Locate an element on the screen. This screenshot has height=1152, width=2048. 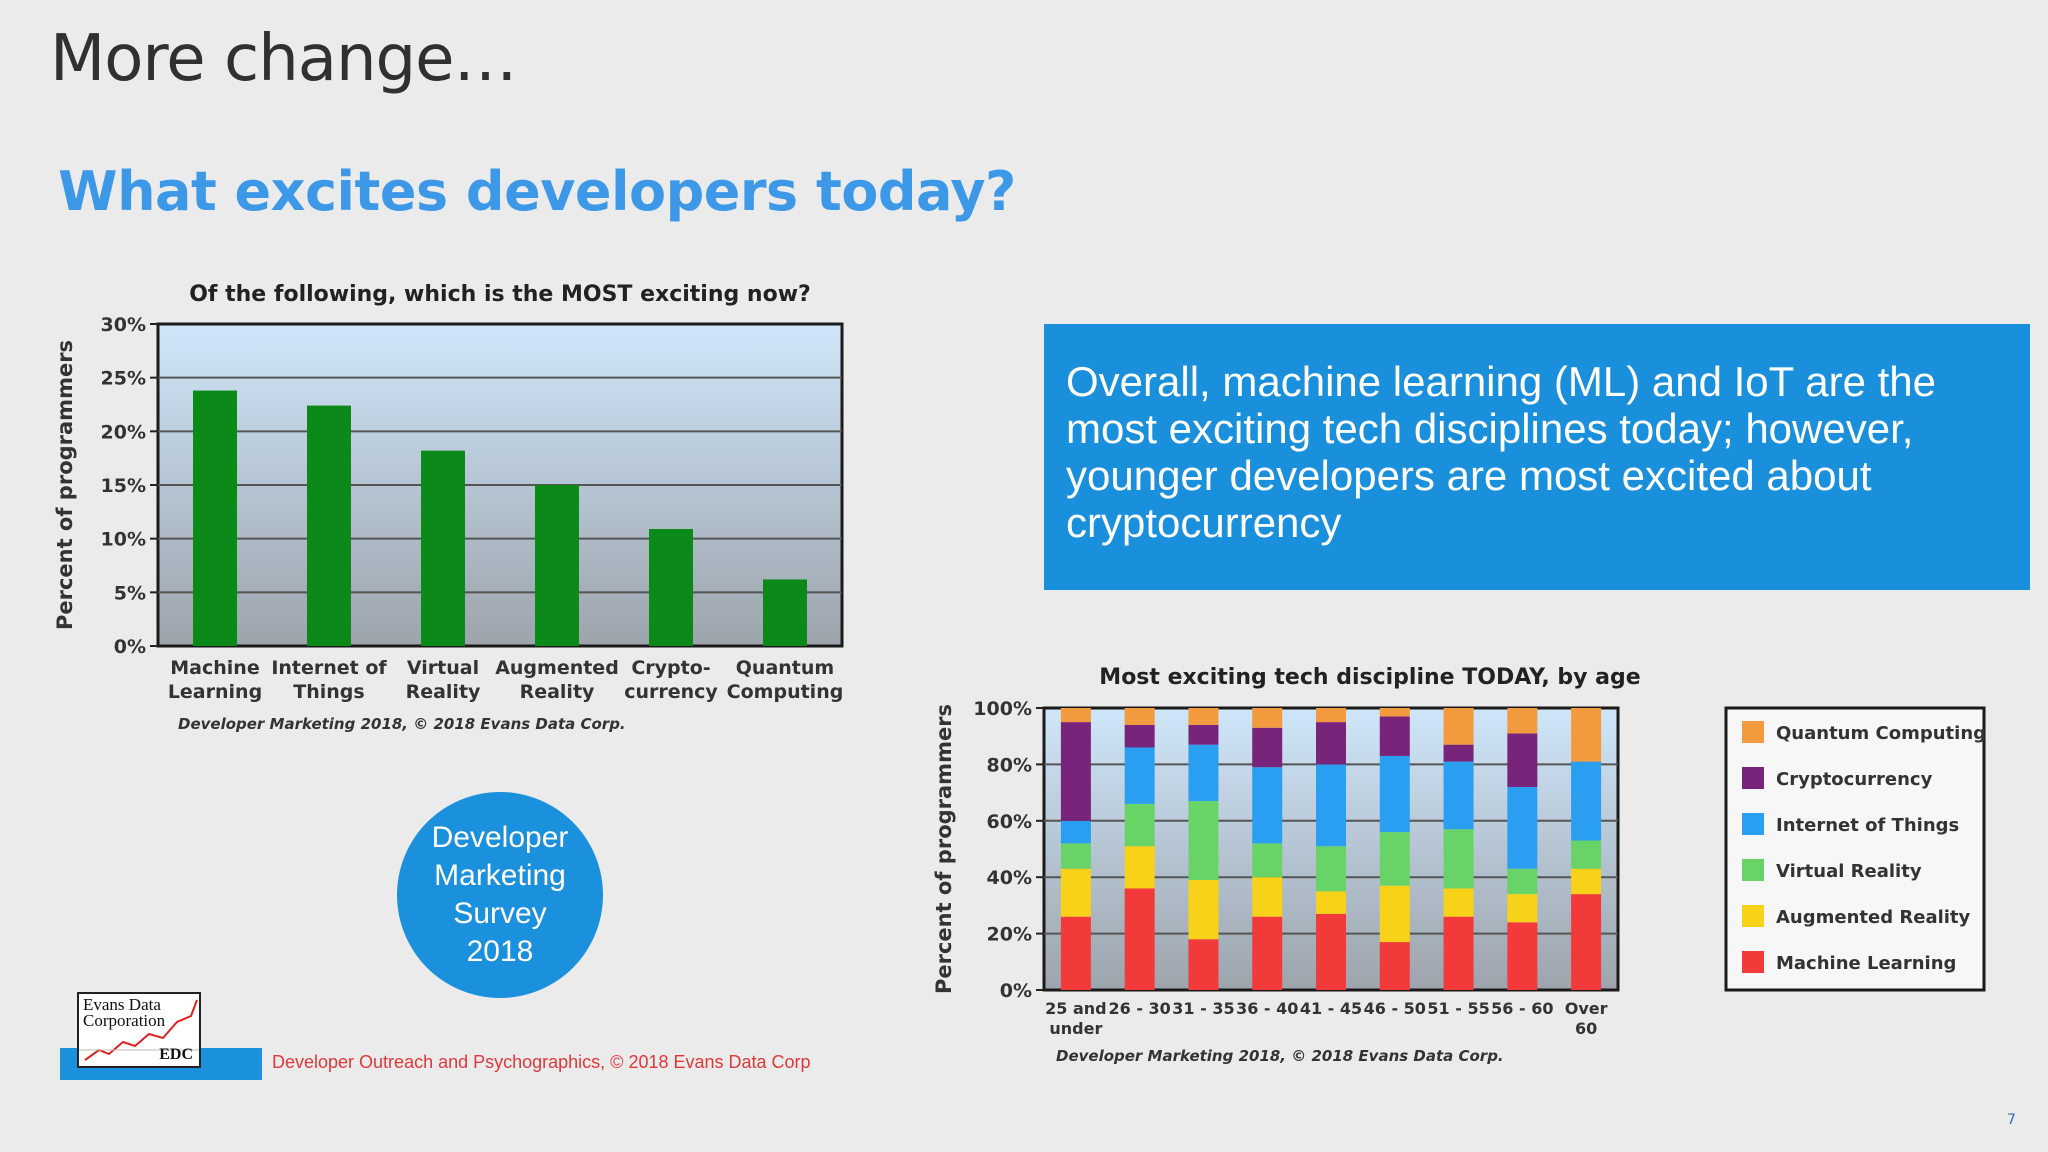
survey-badge: Developer Marketing Survey 2018 is located at coordinates (500, 895).